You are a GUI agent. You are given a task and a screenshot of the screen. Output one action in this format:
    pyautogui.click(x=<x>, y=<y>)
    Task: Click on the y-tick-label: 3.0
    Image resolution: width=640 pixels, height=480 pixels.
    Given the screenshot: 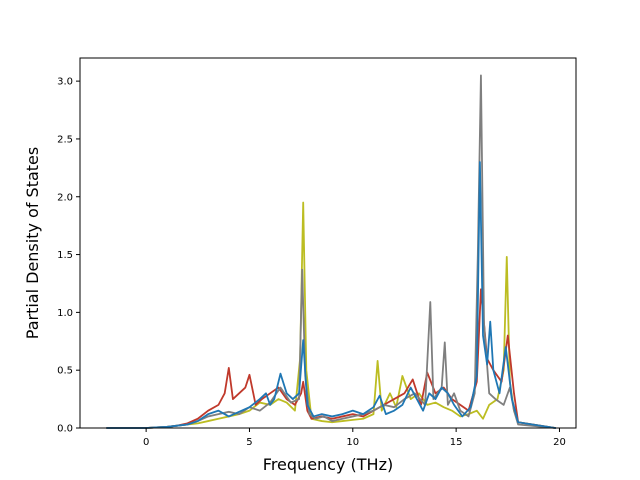 What is the action you would take?
    pyautogui.click(x=65, y=82)
    